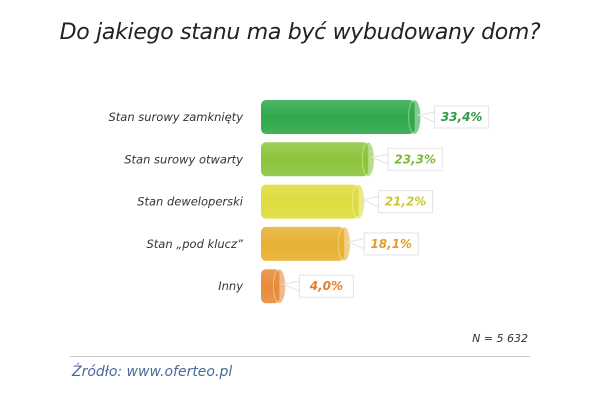  Describe the element at coordinates (230, 286) in the screenshot. I see `category-label: Inny` at that location.